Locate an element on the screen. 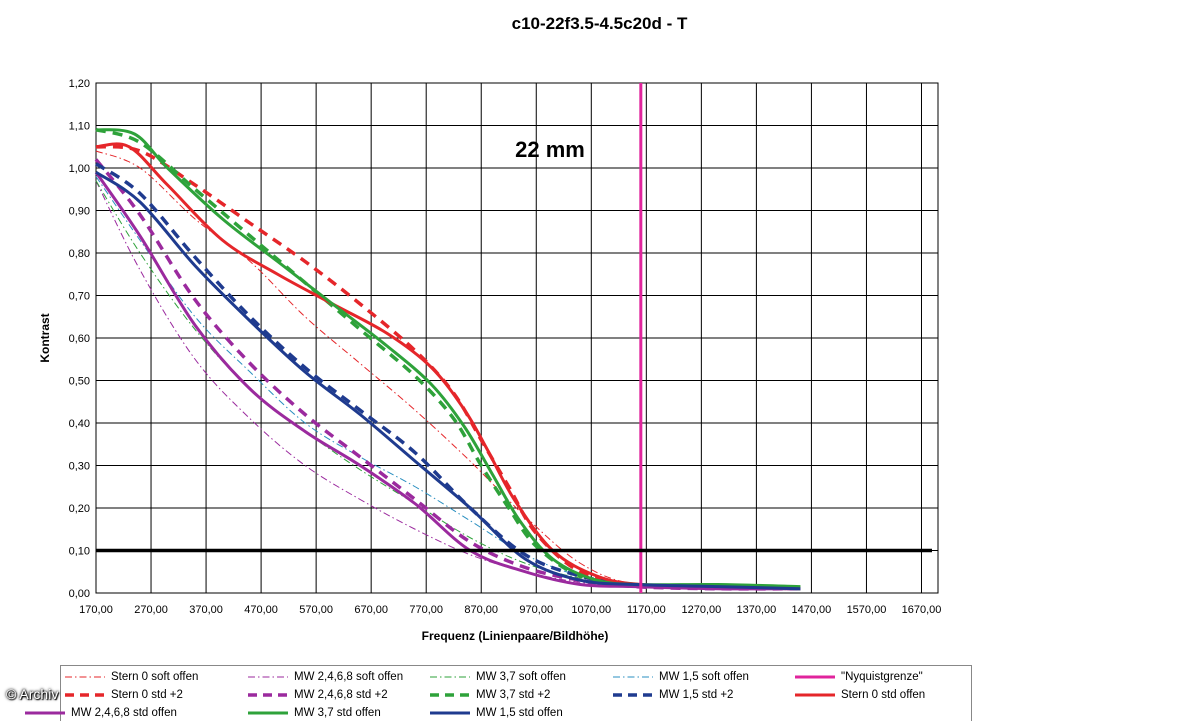 Image resolution: width=1199 pixels, height=722 pixels. x-tick-label: 1170,00 is located at coordinates (646, 610).